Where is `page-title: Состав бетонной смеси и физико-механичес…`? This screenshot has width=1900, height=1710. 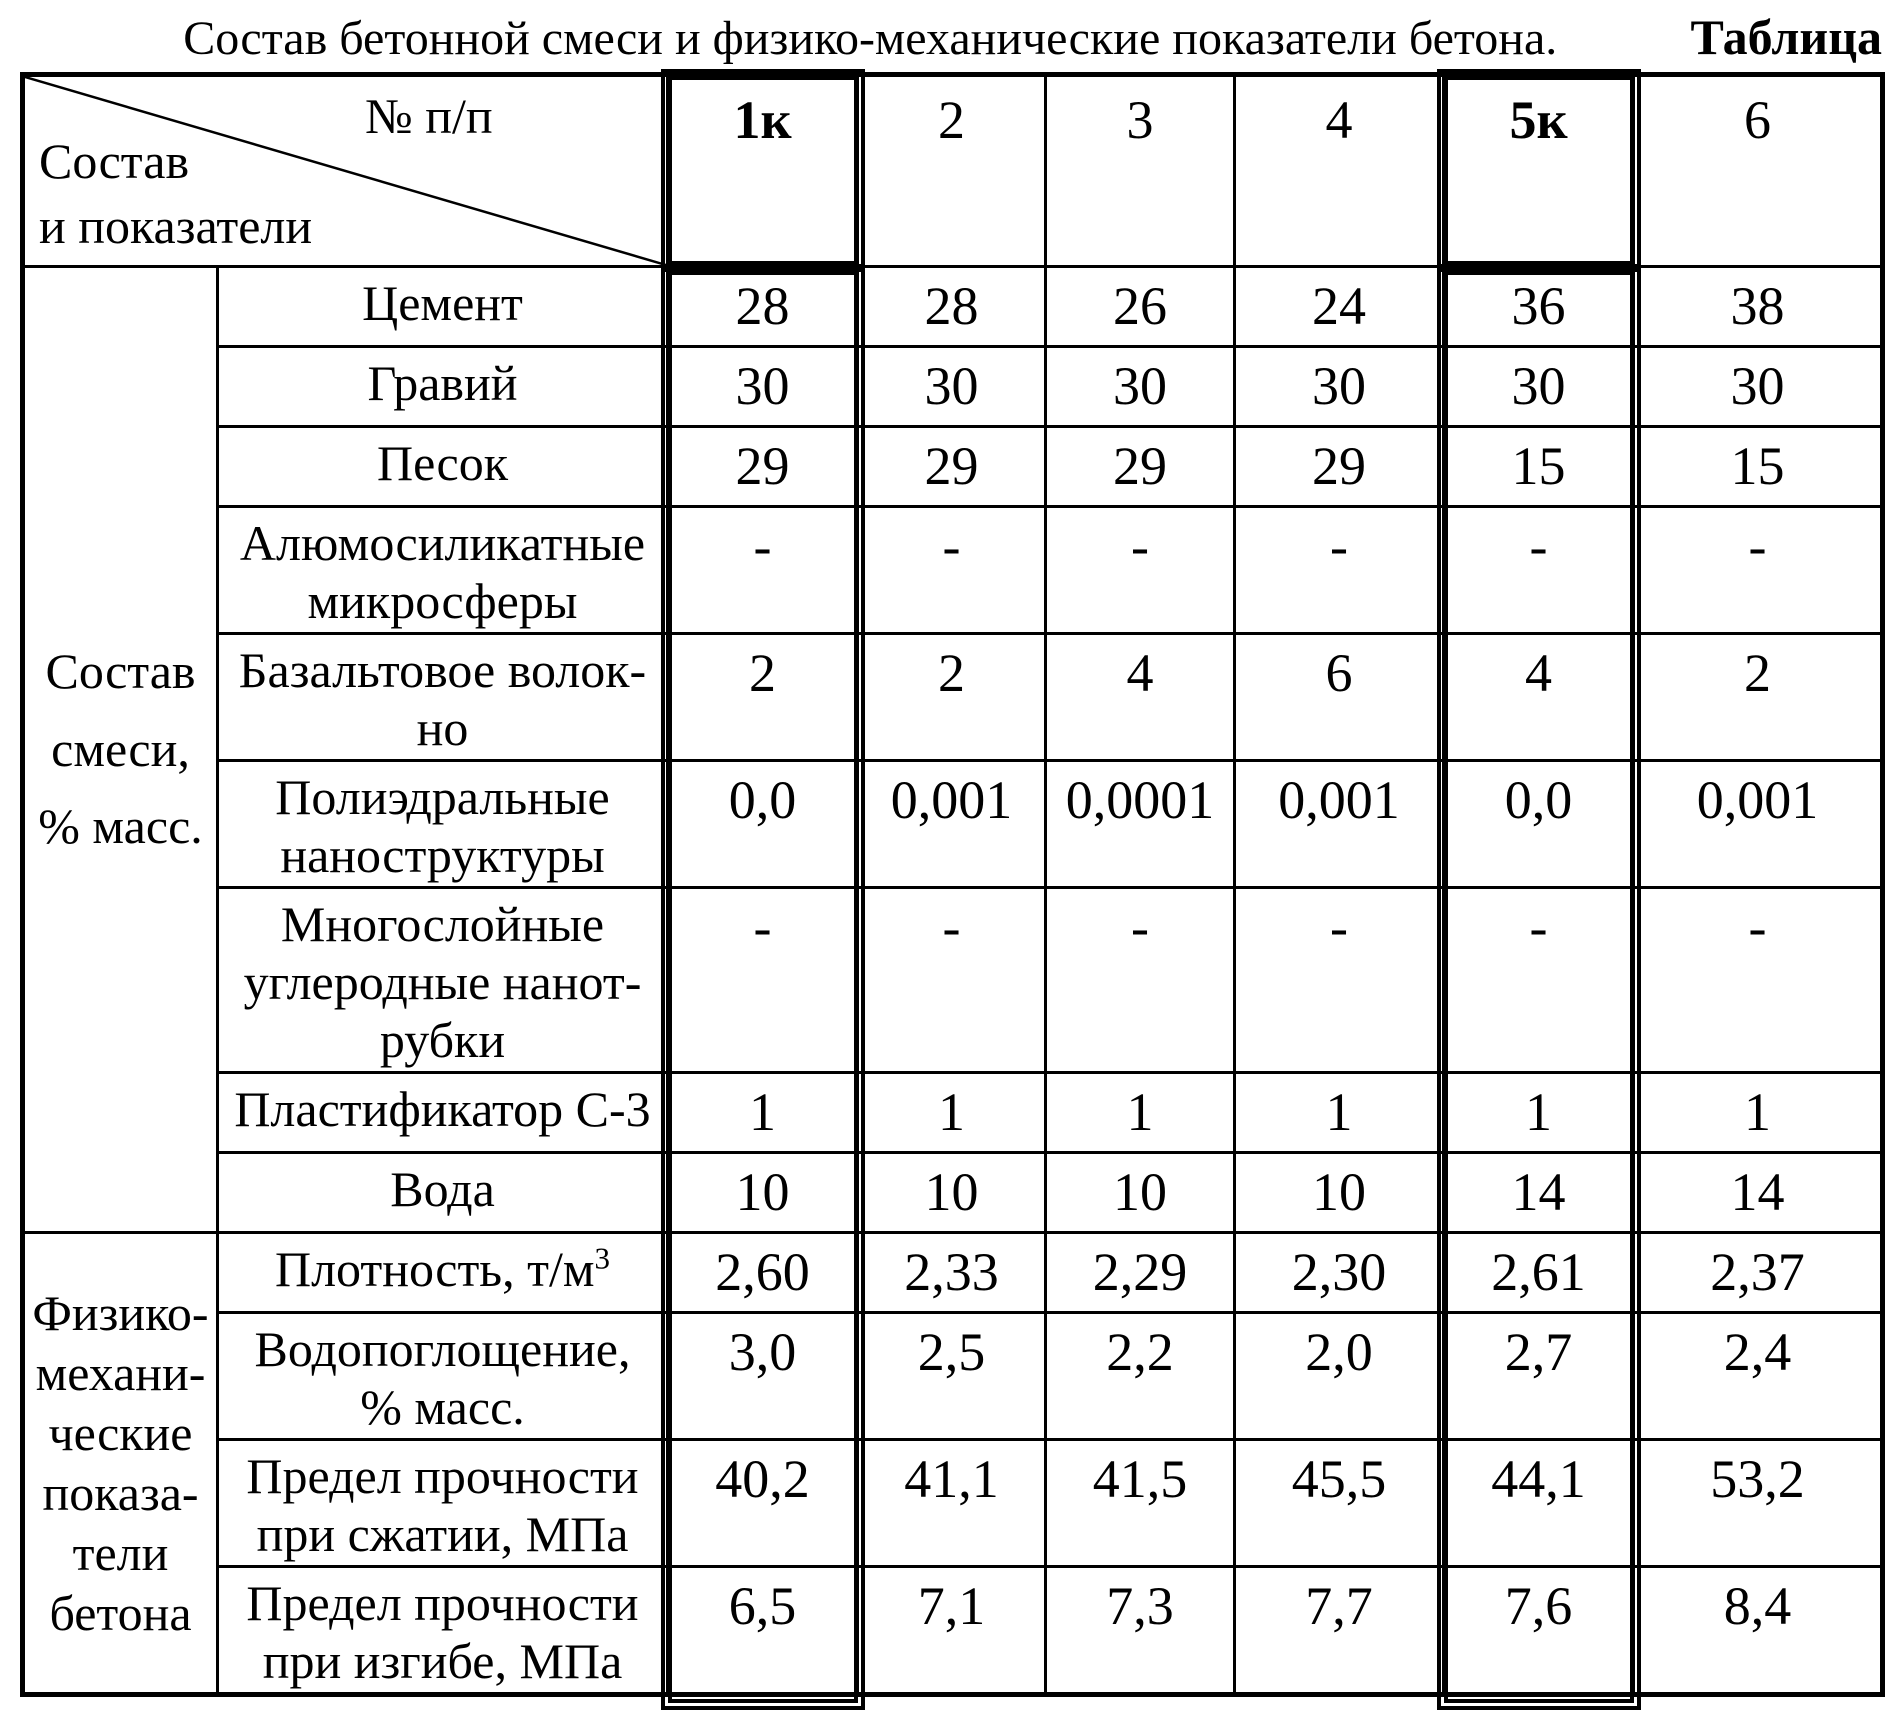 page-title: Состав бетонной смеси и физико-механичес… is located at coordinates (840, 38).